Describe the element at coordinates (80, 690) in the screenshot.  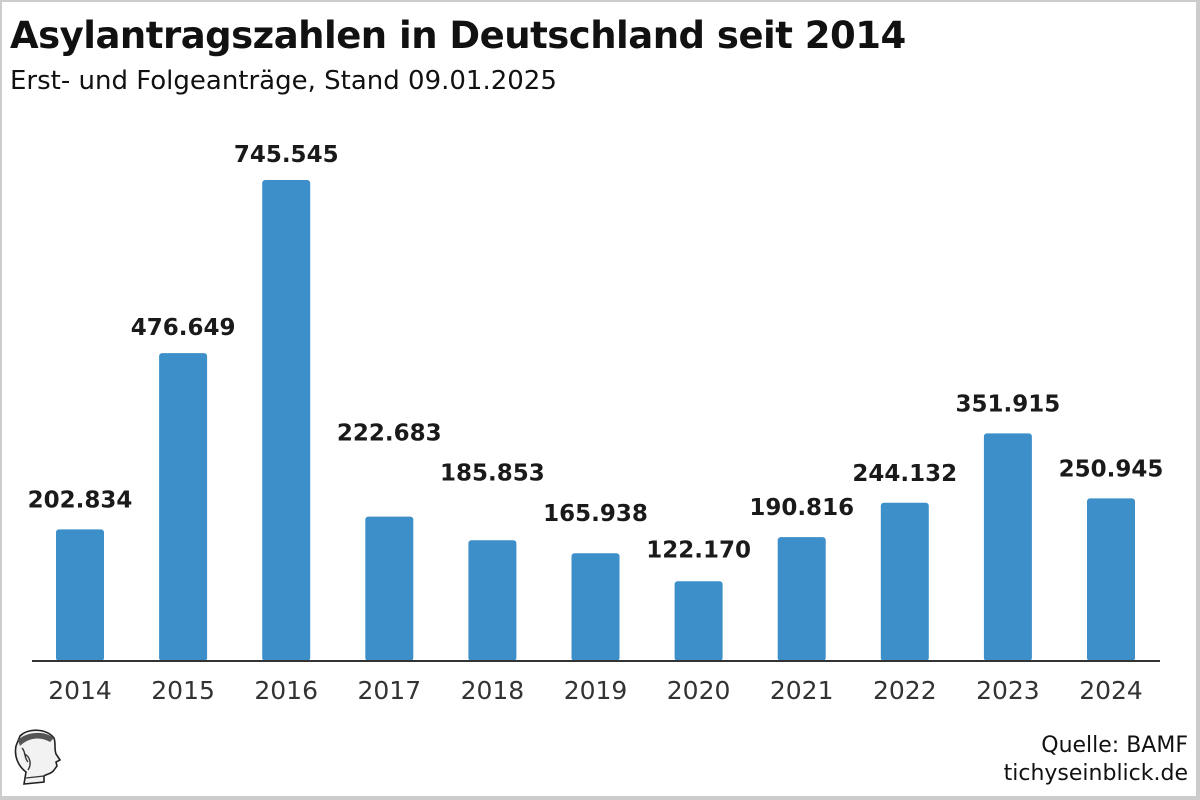
I see `x-tick-label-2014: 2014` at that location.